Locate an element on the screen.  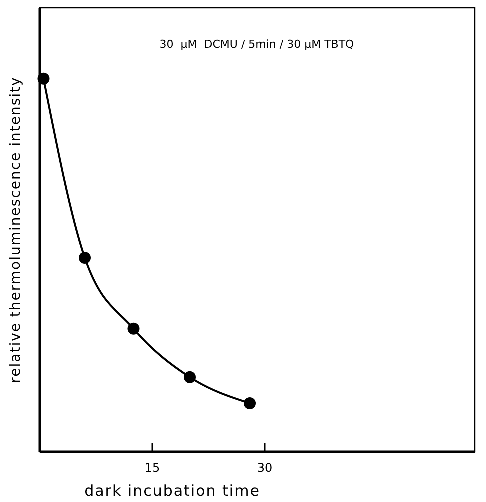
y-axis-title: relative thermoluminescence intensity is located at coordinates (16, 230).